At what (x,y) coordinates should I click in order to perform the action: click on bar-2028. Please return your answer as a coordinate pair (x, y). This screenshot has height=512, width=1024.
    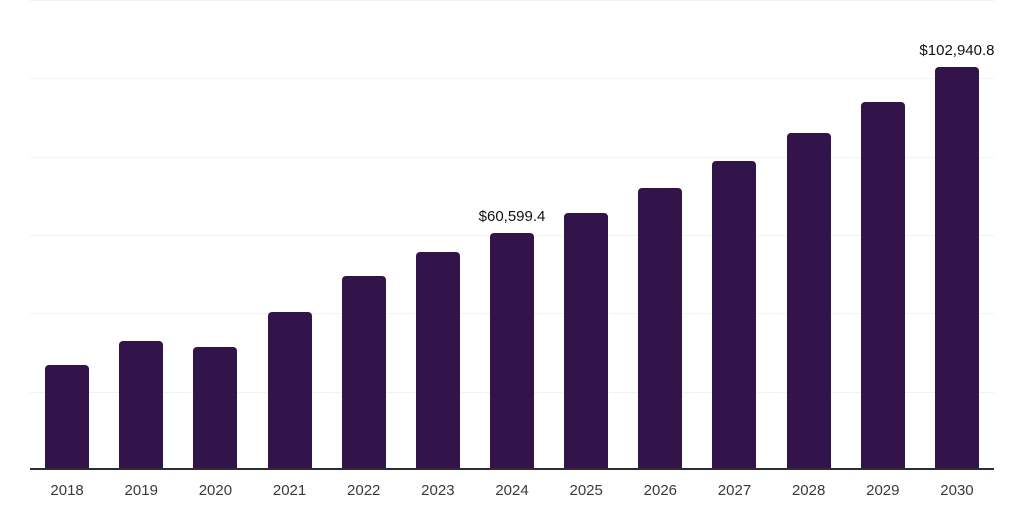
    Looking at the image, I should click on (808, 301).